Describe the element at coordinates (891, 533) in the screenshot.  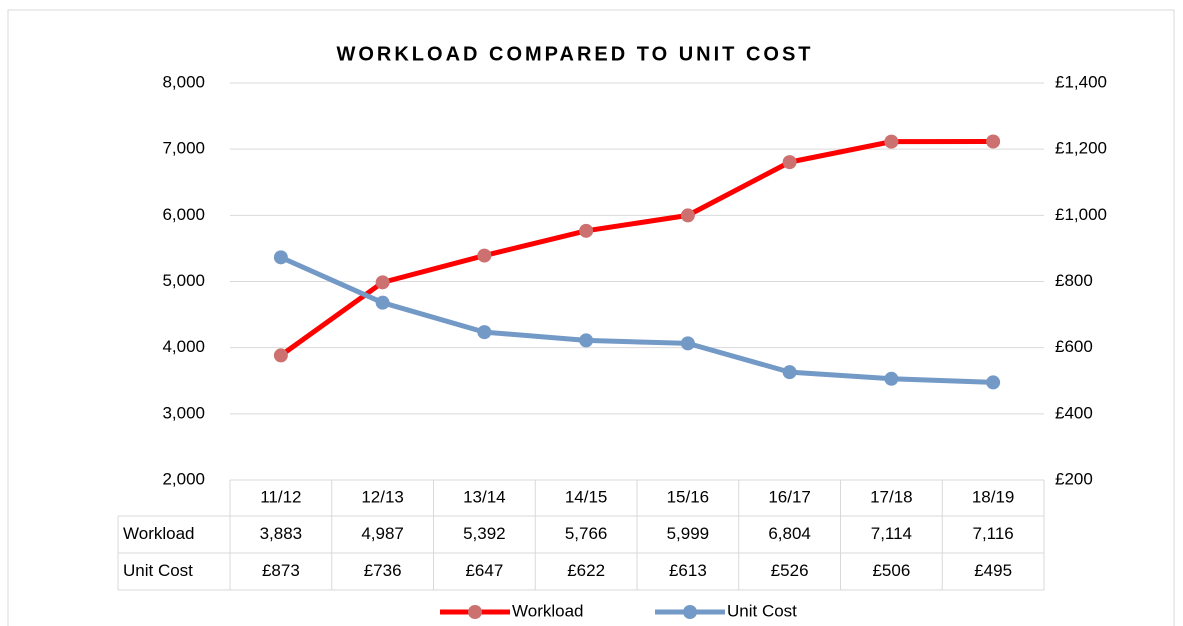
I see `table-cell: 7,114` at that location.